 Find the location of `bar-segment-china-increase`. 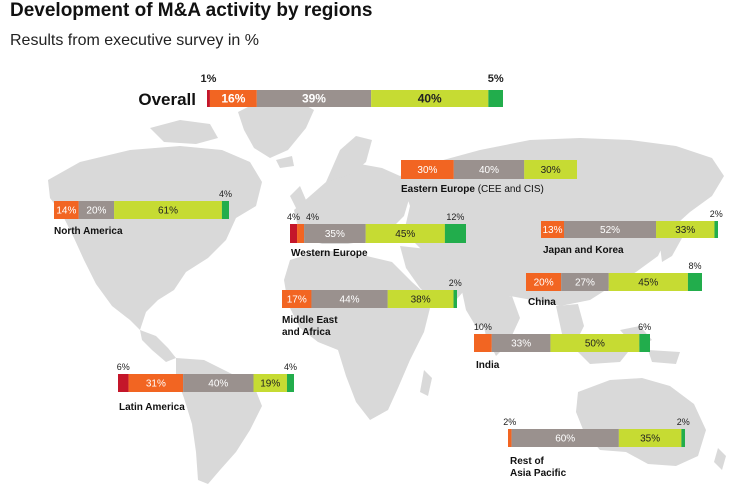

bar-segment-china-increase is located at coordinates (648, 282).